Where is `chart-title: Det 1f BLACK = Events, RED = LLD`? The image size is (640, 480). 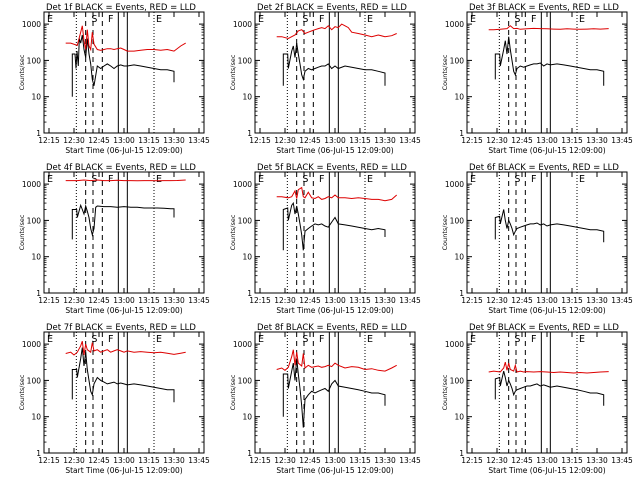 chart-title: Det 1f BLACK = Events, RED = LLD is located at coordinates (121, 8).